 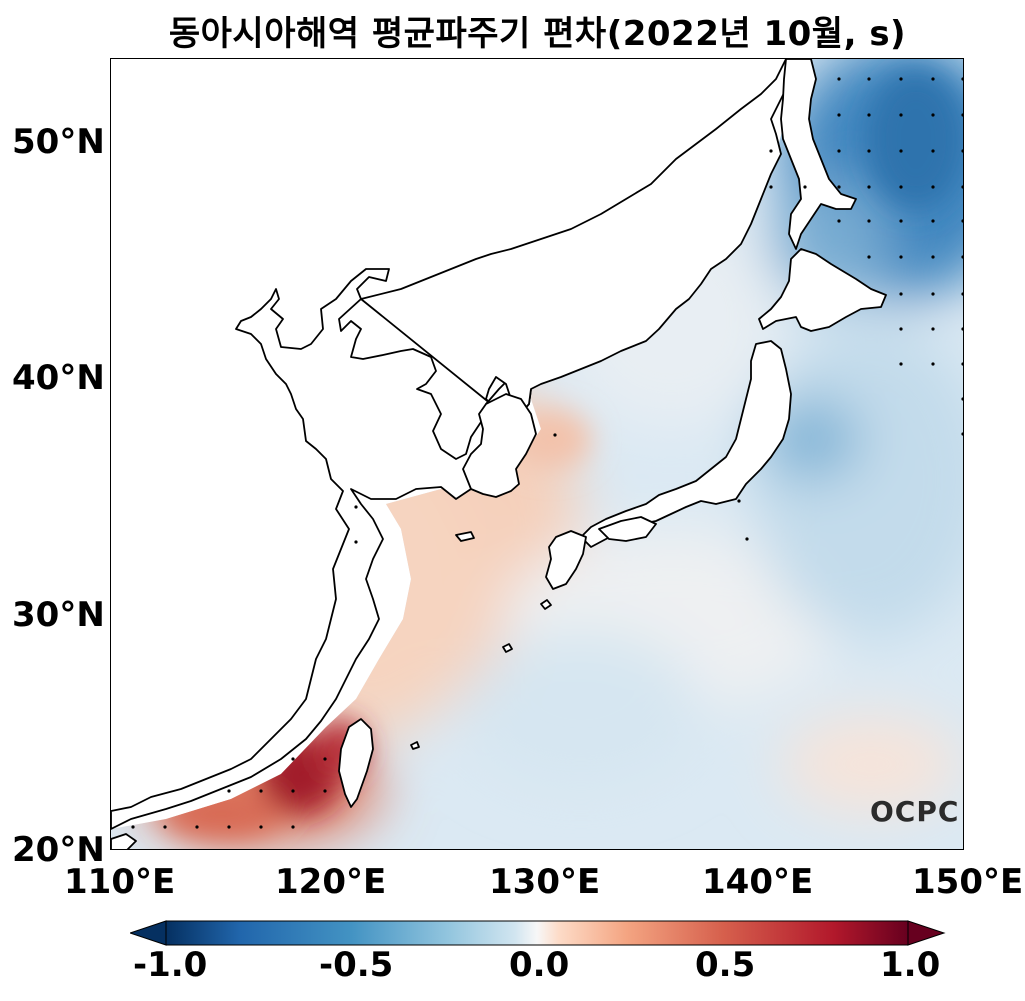 What do you see at coordinates (58, 850) in the screenshot?
I see `y-tick-label: 20°N` at bounding box center [58, 850].